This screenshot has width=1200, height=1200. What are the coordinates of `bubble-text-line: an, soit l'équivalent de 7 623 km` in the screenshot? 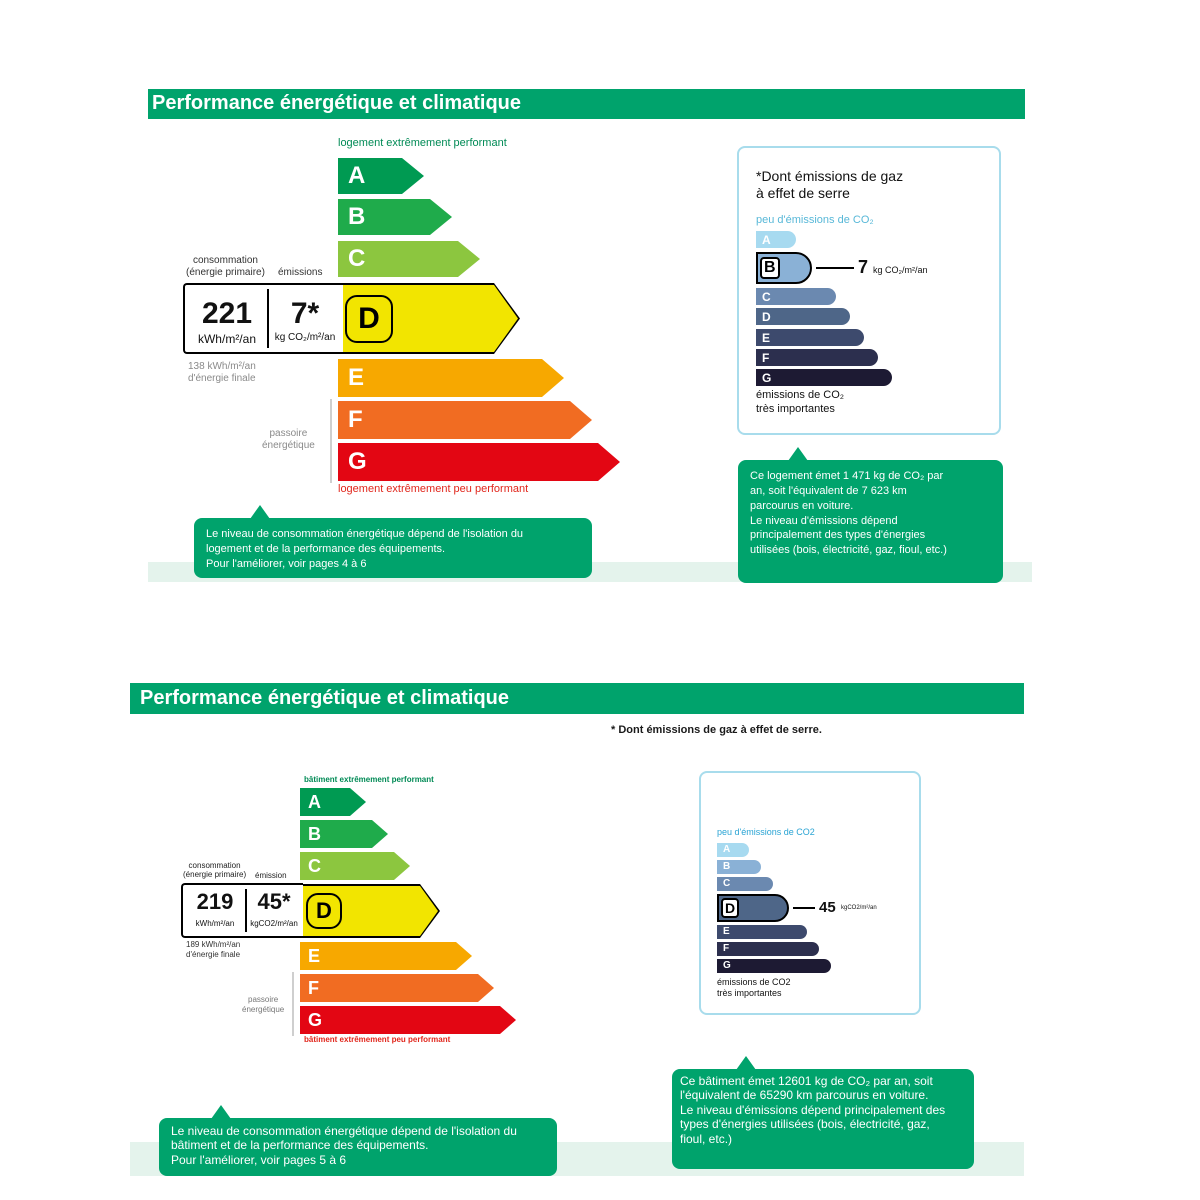 It's located at (828, 490).